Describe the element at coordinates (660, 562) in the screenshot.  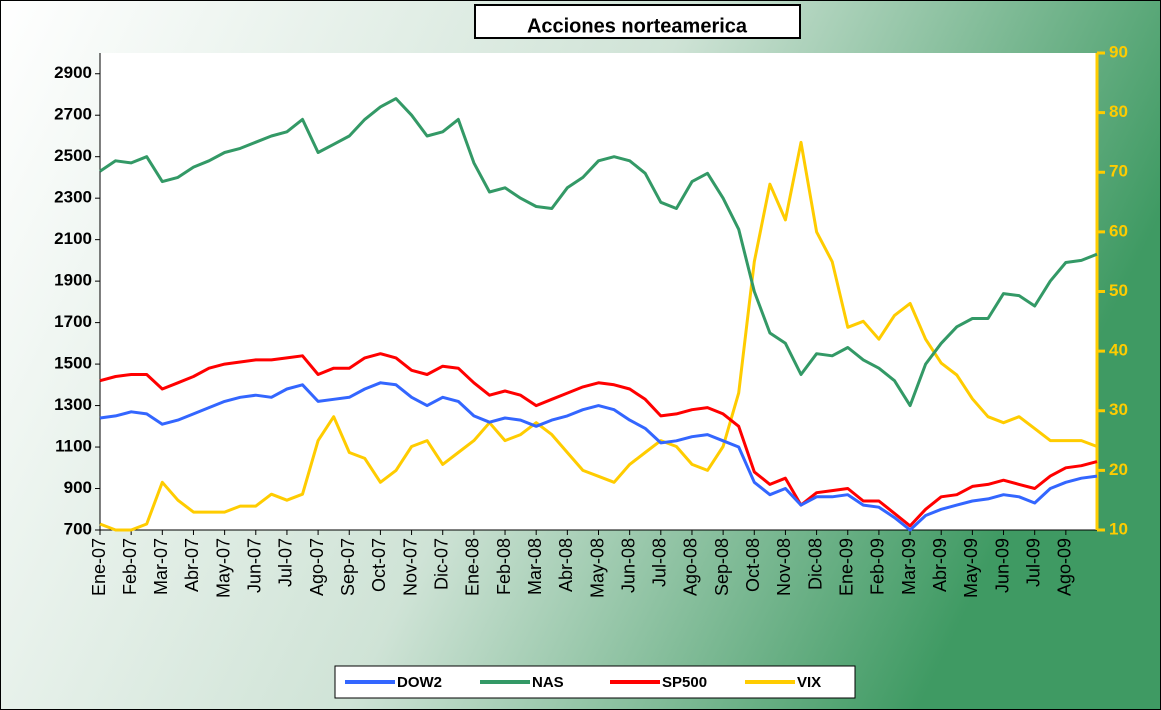
I see `x-tick-label: Jul-08` at that location.